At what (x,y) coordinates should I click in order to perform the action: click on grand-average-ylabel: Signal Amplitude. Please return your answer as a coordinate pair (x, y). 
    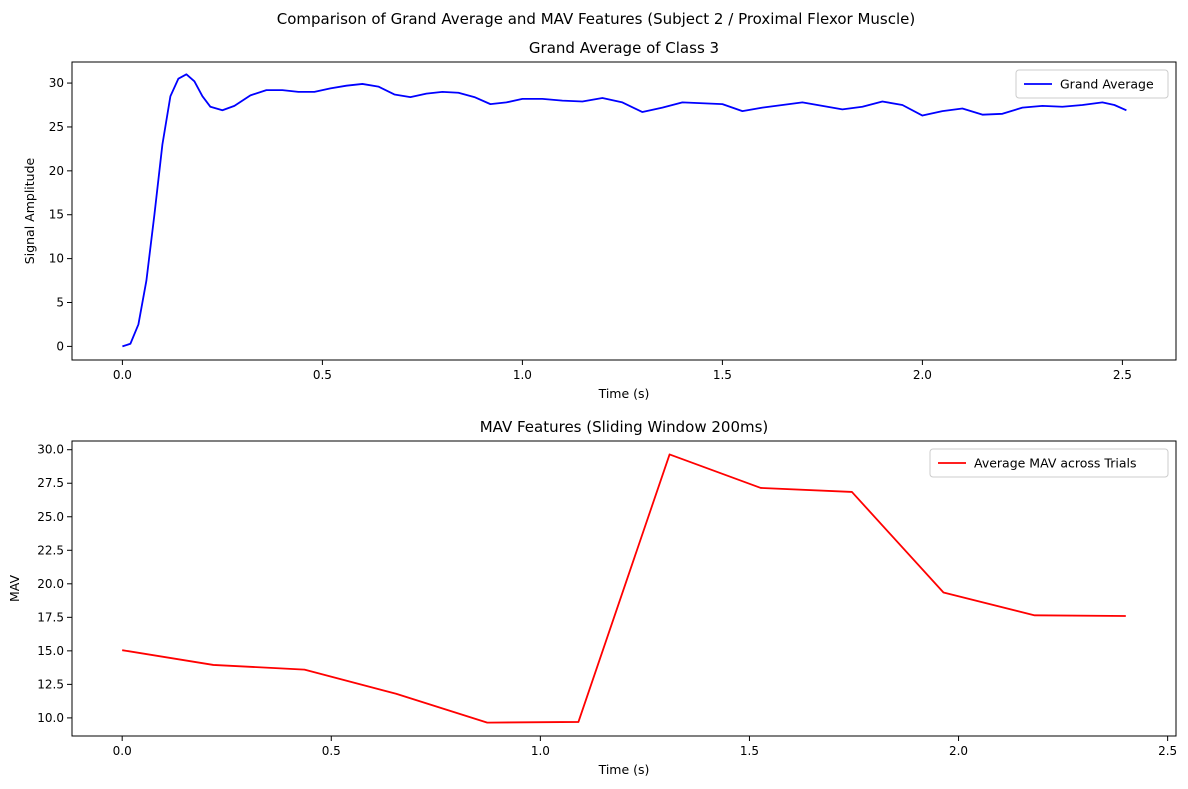
    Looking at the image, I should click on (29, 210).